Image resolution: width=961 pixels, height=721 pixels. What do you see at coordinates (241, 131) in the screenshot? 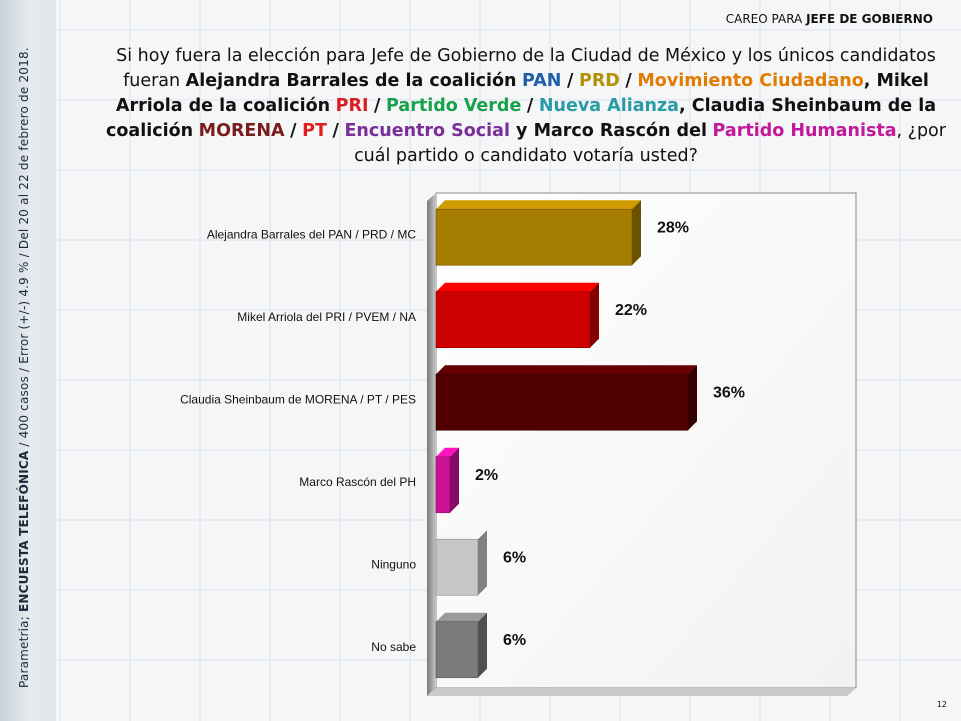
I see `party-morena: MORENA` at bounding box center [241, 131].